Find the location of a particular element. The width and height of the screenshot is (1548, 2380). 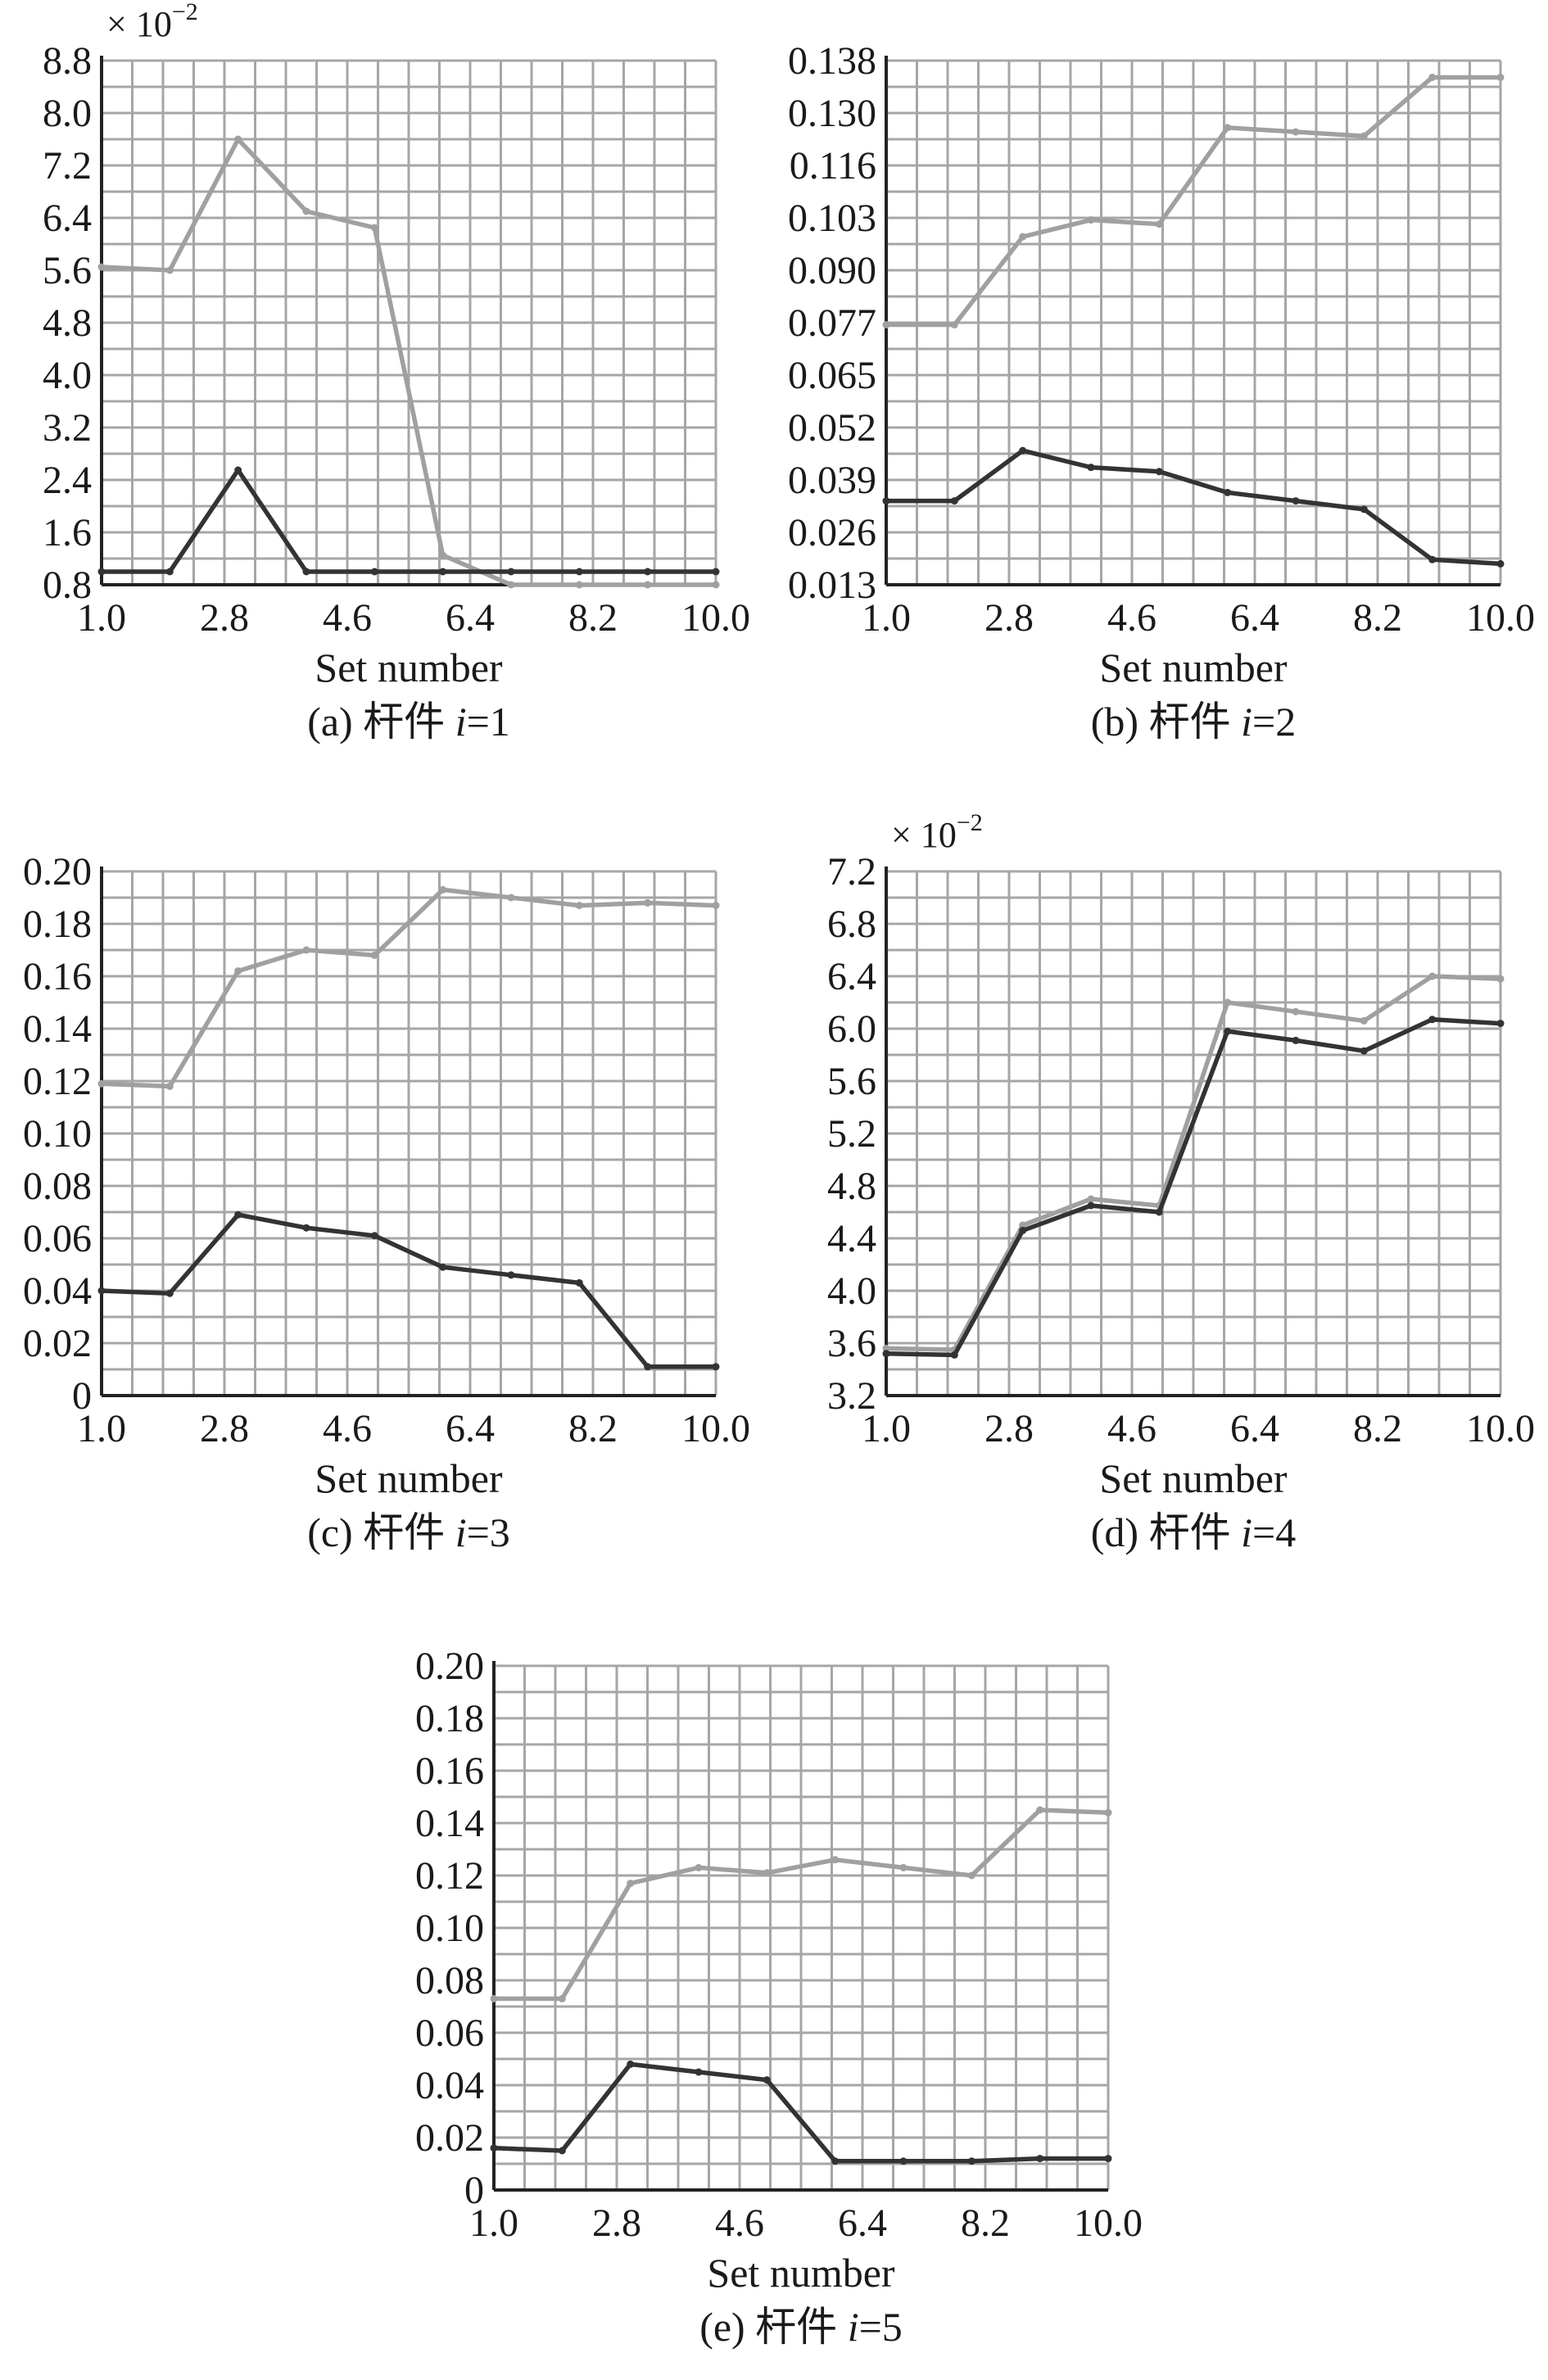

y-tick-label: 1.6 is located at coordinates (67, 532).